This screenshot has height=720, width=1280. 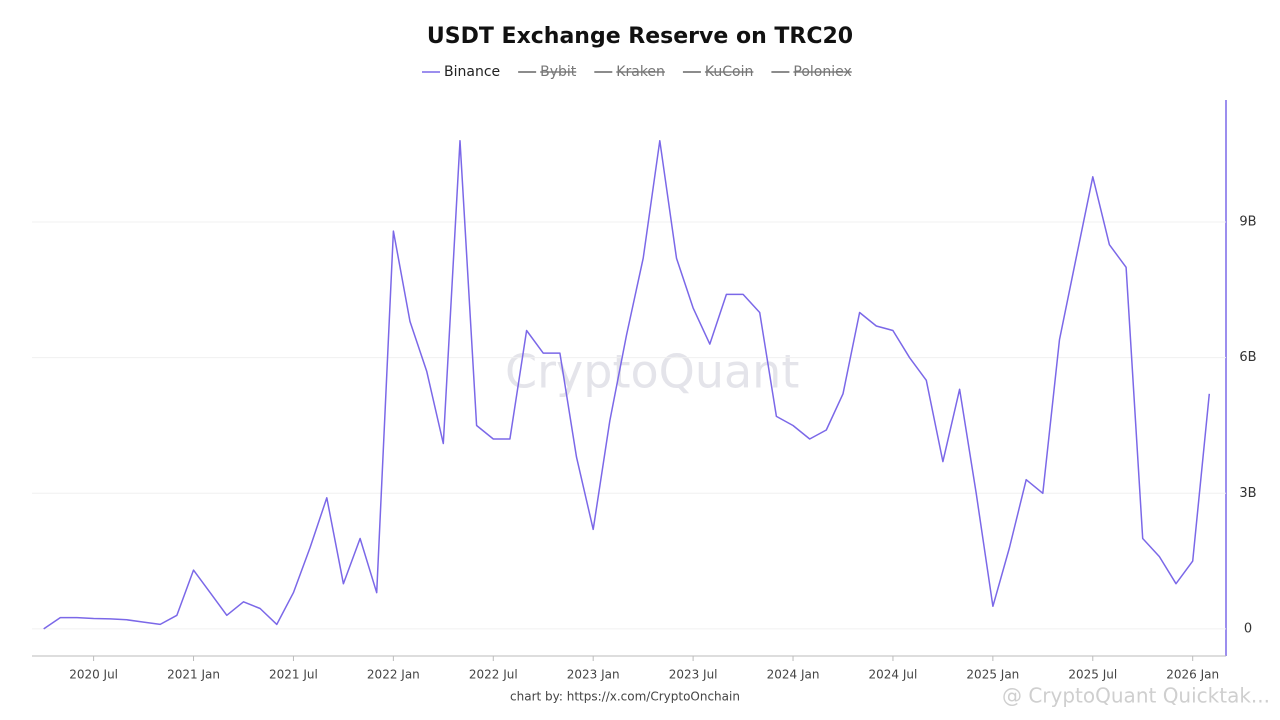 What do you see at coordinates (640, 72) in the screenshot?
I see `legend-label: Kraken` at bounding box center [640, 72].